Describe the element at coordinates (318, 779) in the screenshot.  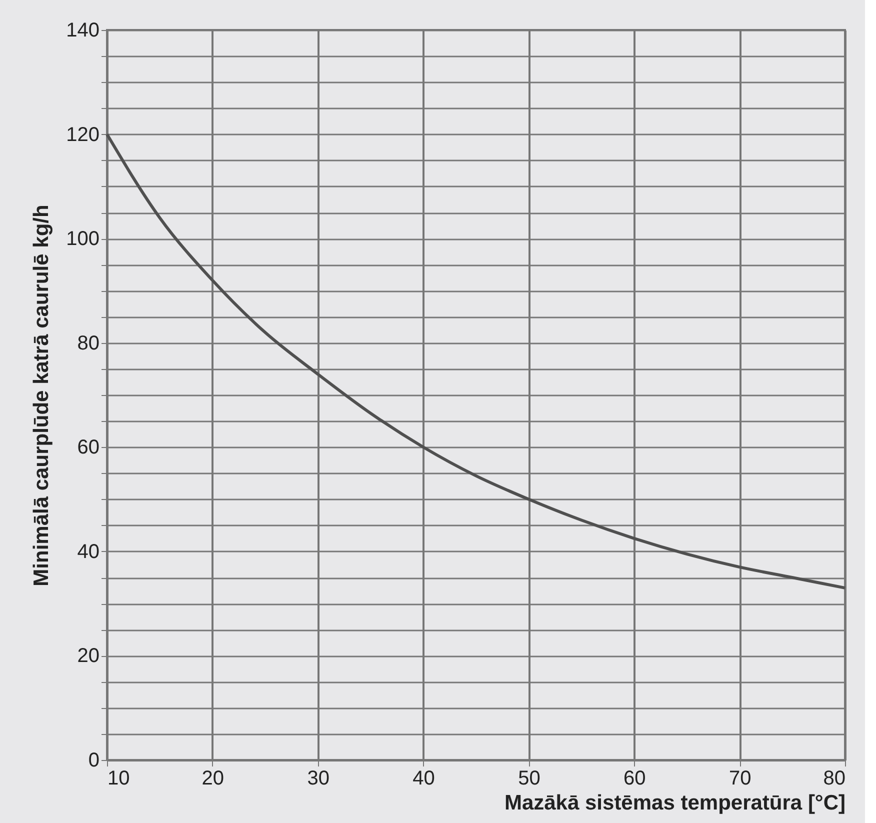
I see `x-tick-label: 30` at that location.